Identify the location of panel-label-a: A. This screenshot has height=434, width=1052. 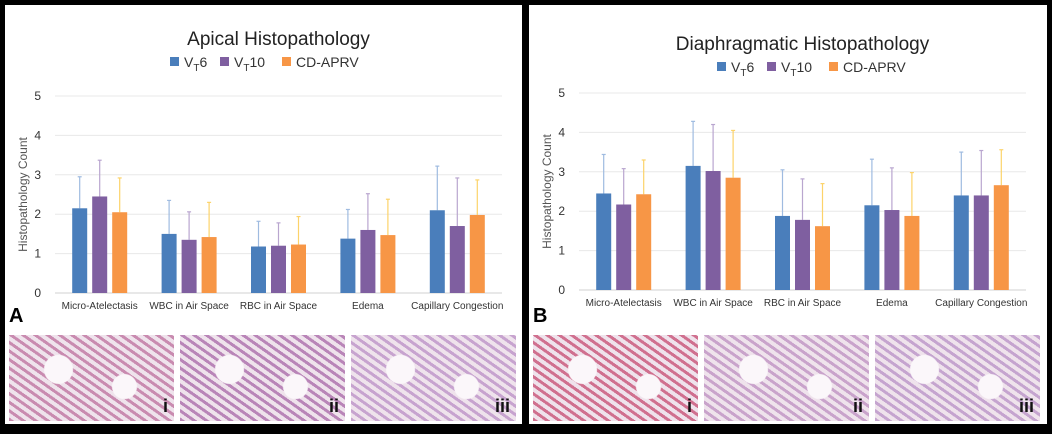
(16, 316).